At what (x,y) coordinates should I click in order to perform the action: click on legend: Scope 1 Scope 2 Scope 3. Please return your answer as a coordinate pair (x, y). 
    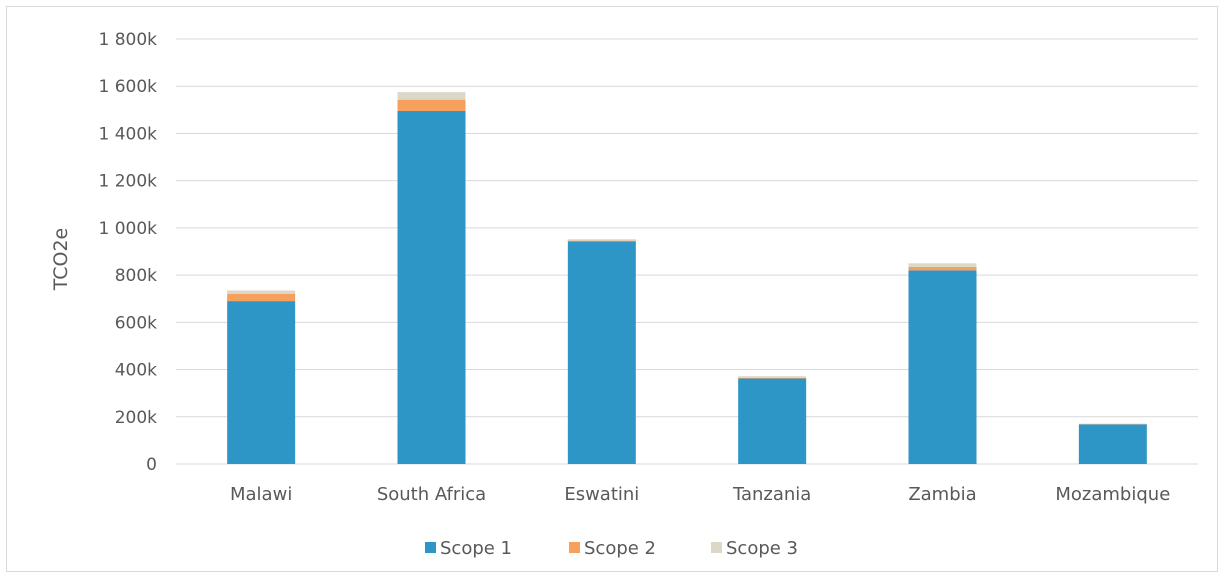
    Looking at the image, I should click on (611, 548).